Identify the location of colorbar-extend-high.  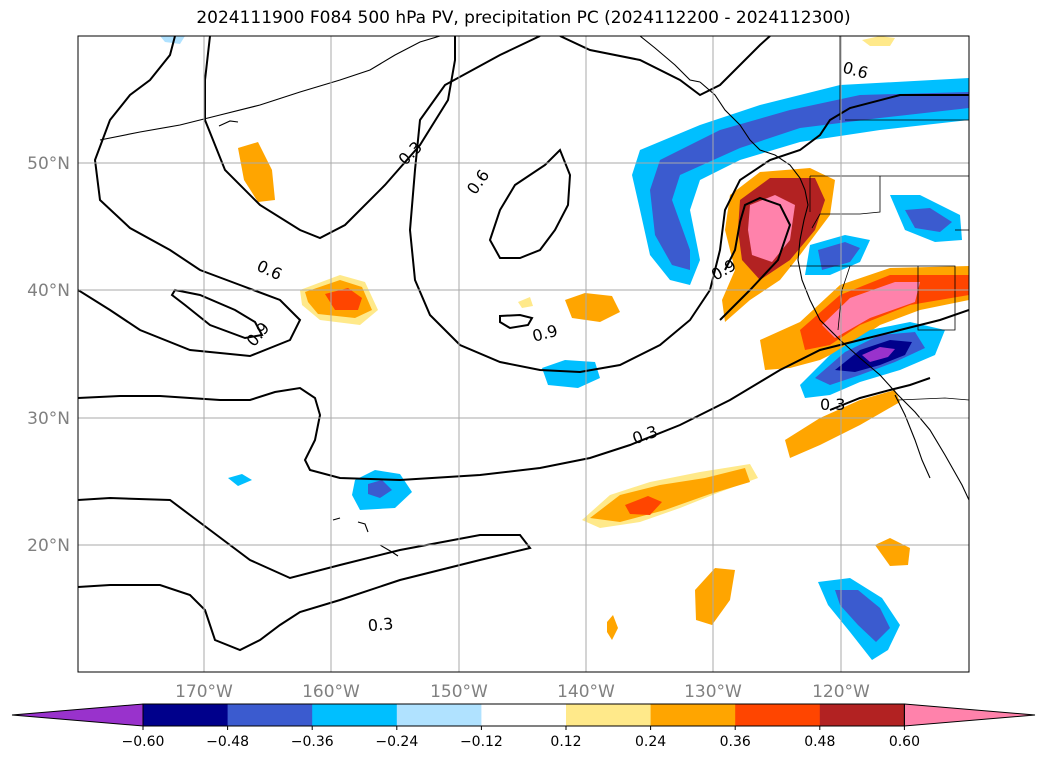
(969, 715).